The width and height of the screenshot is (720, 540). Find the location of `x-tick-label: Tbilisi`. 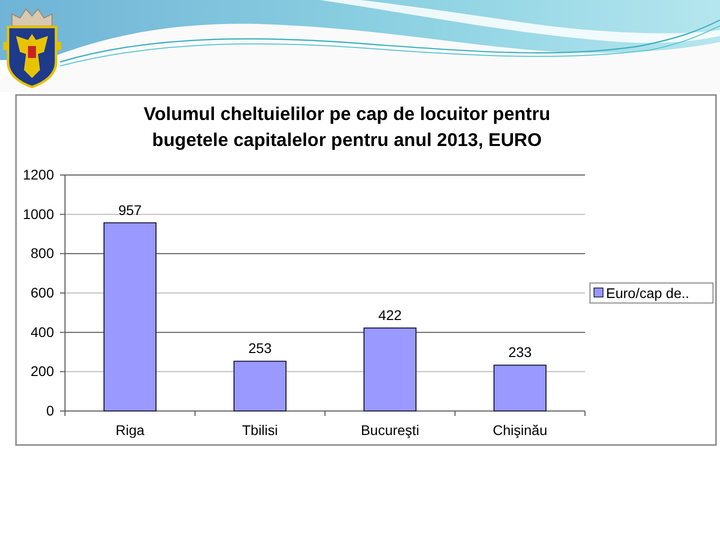

x-tick-label: Tbilisi is located at coordinates (260, 430).